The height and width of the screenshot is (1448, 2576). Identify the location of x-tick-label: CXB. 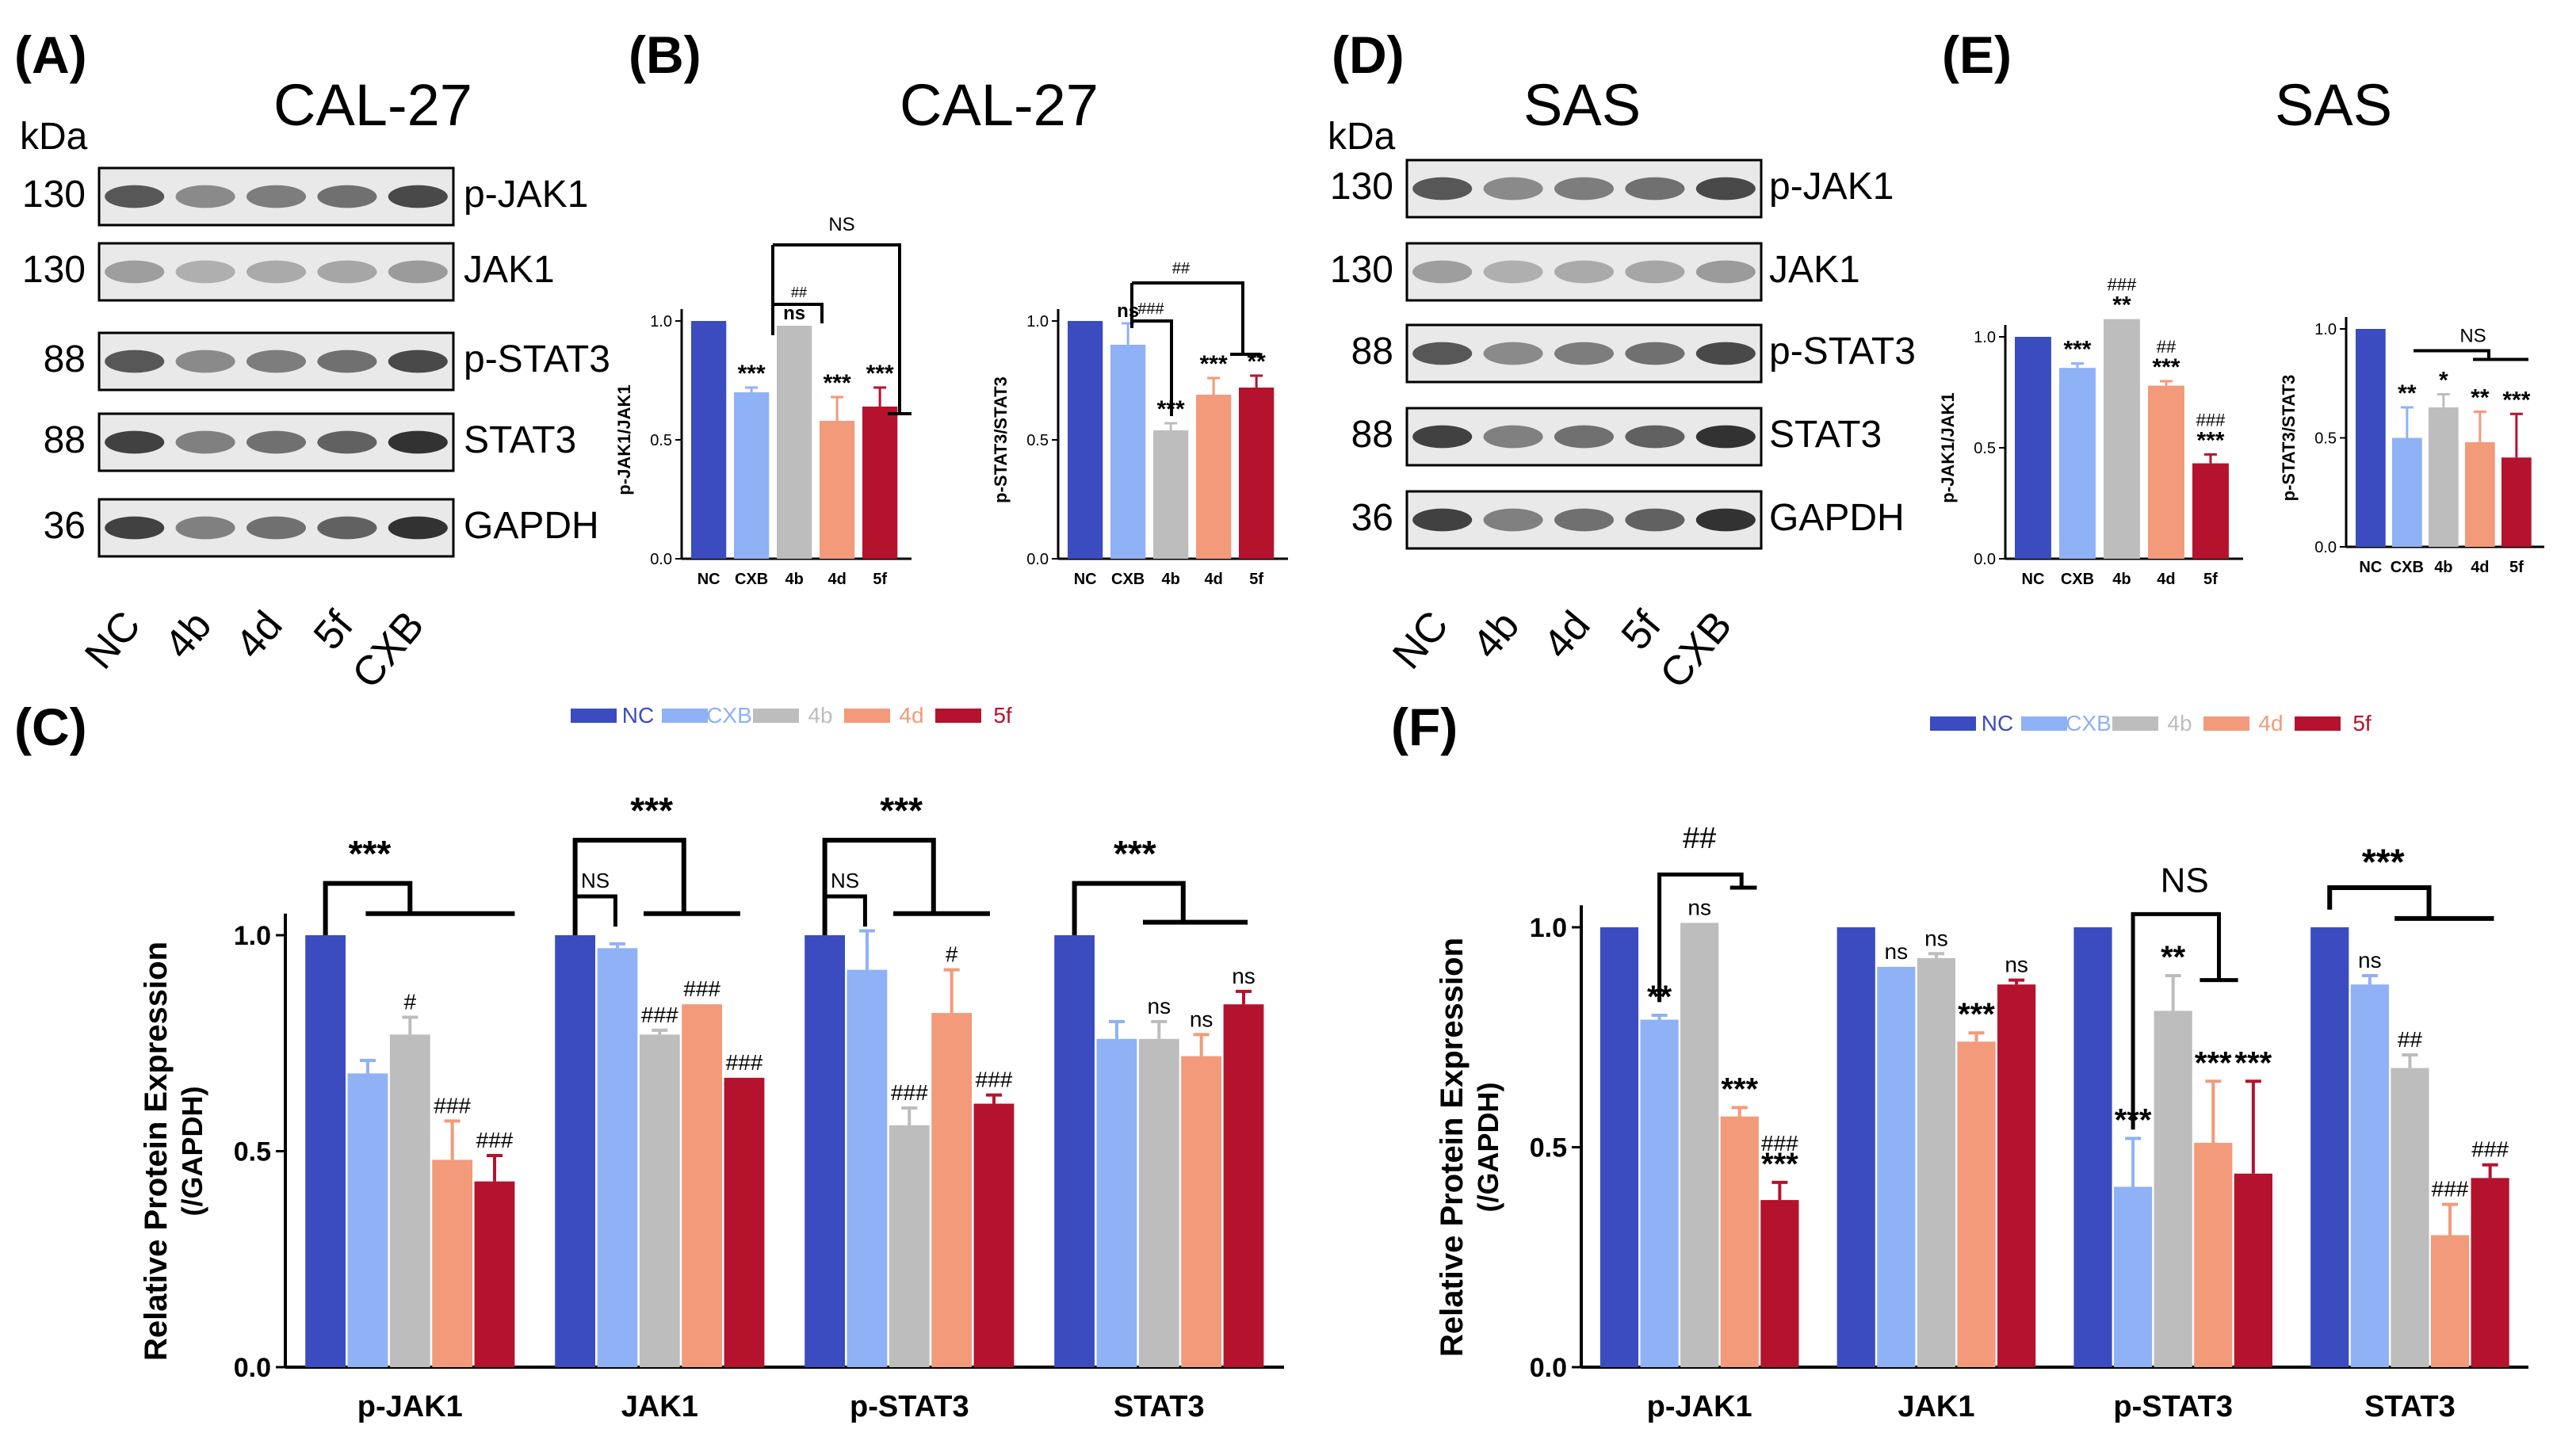
(2077, 579).